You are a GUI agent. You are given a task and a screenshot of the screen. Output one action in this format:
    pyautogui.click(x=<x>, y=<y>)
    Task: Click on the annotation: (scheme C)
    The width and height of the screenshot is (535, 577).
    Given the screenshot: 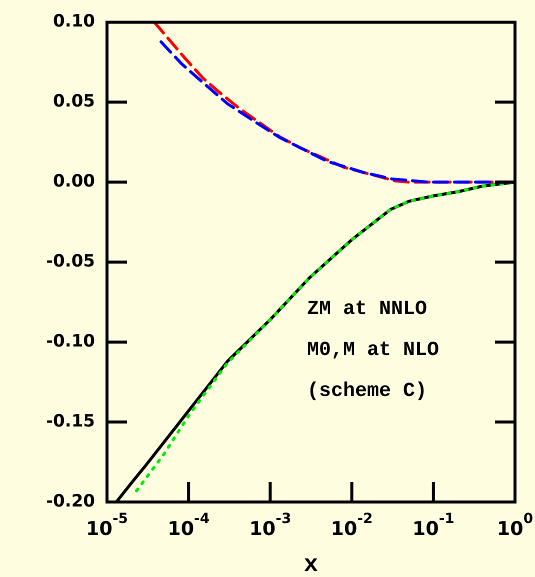 What is the action you would take?
    pyautogui.click(x=367, y=392)
    